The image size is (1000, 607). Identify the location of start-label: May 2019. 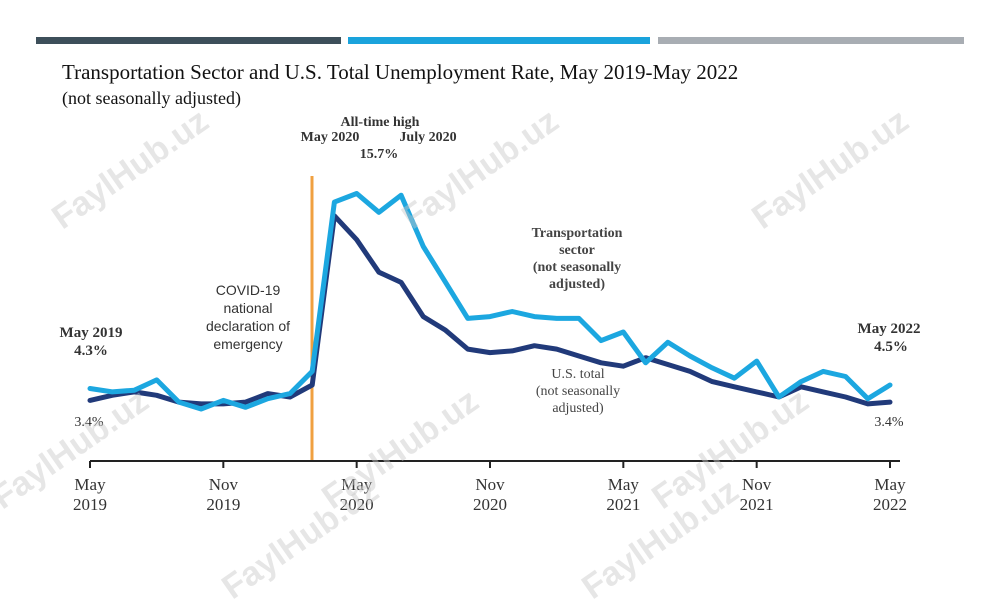
(91, 333).